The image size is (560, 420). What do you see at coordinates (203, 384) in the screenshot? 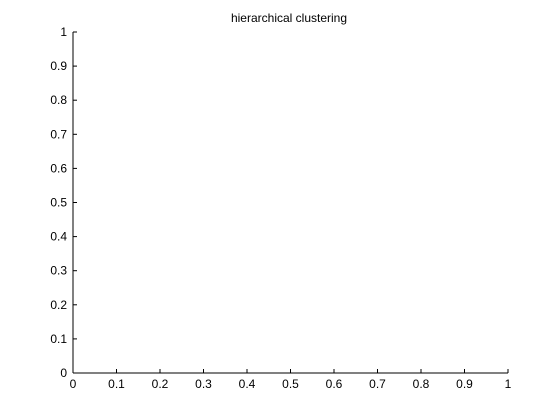
I see `x-tick-label: 0.3` at bounding box center [203, 384].